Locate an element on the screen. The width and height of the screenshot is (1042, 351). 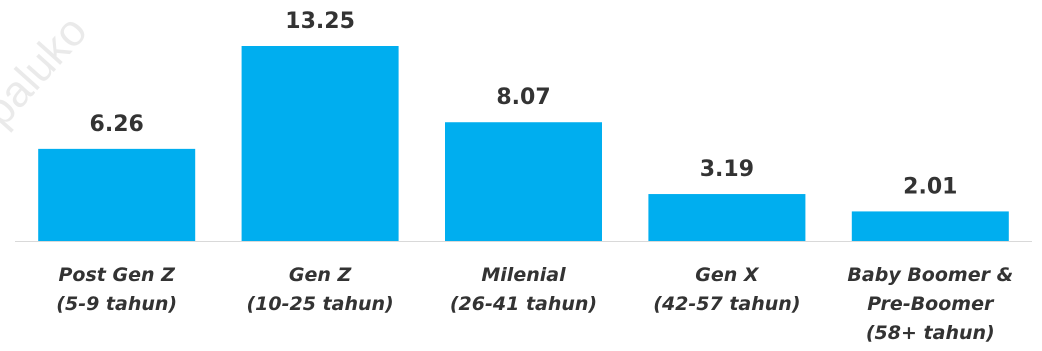
category-label: Milenial (26-41 tahun) is located at coordinates (523, 289).